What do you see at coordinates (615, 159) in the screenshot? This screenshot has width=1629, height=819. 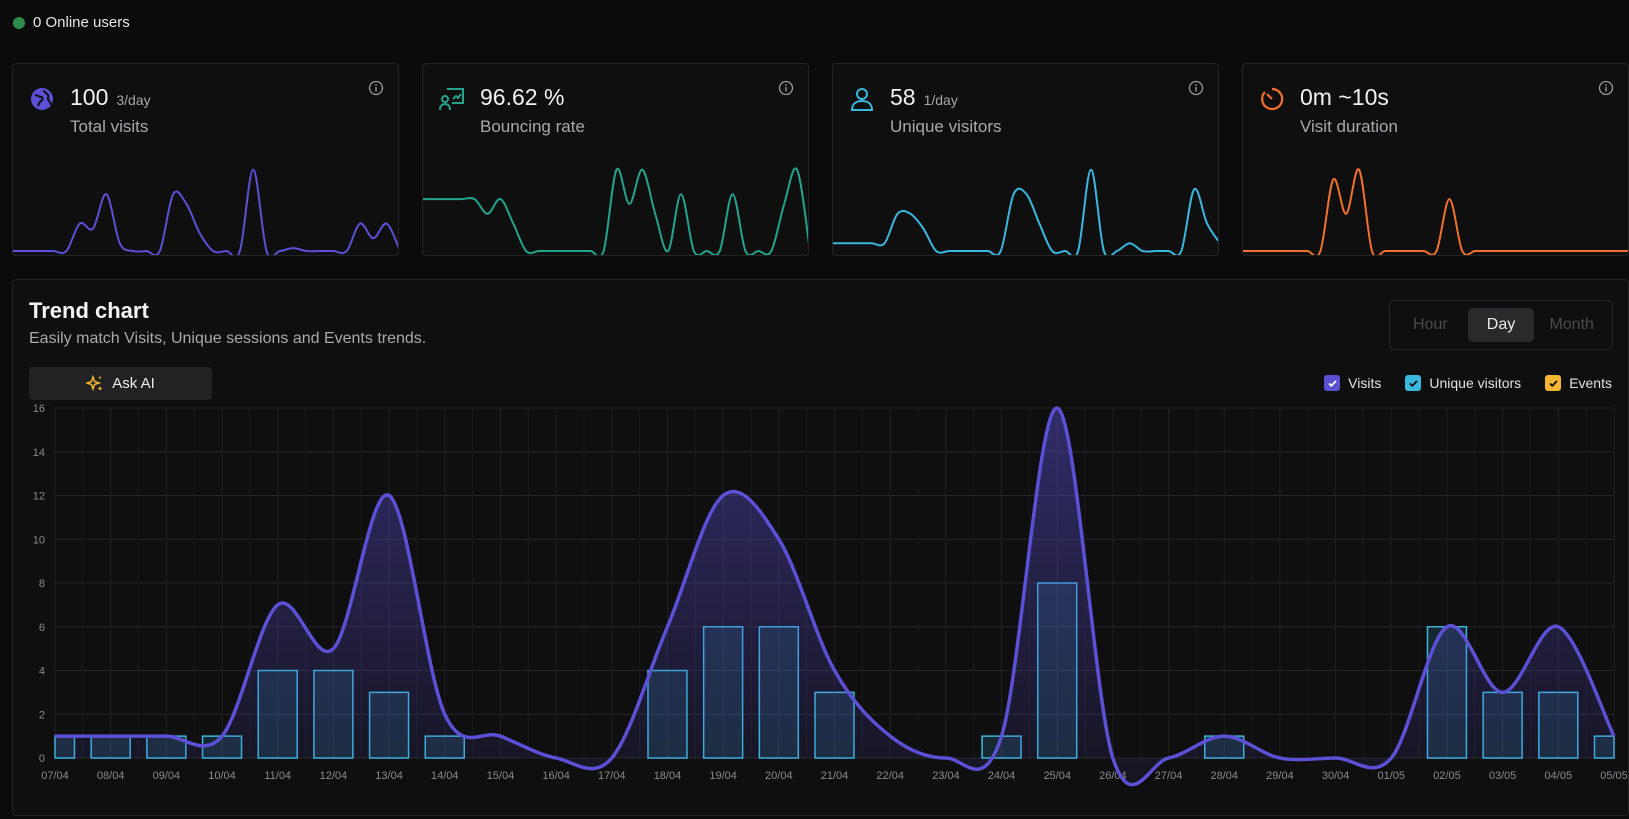 I see `bouncing-rate-card: 96.62 % Bouncing rate` at bounding box center [615, 159].